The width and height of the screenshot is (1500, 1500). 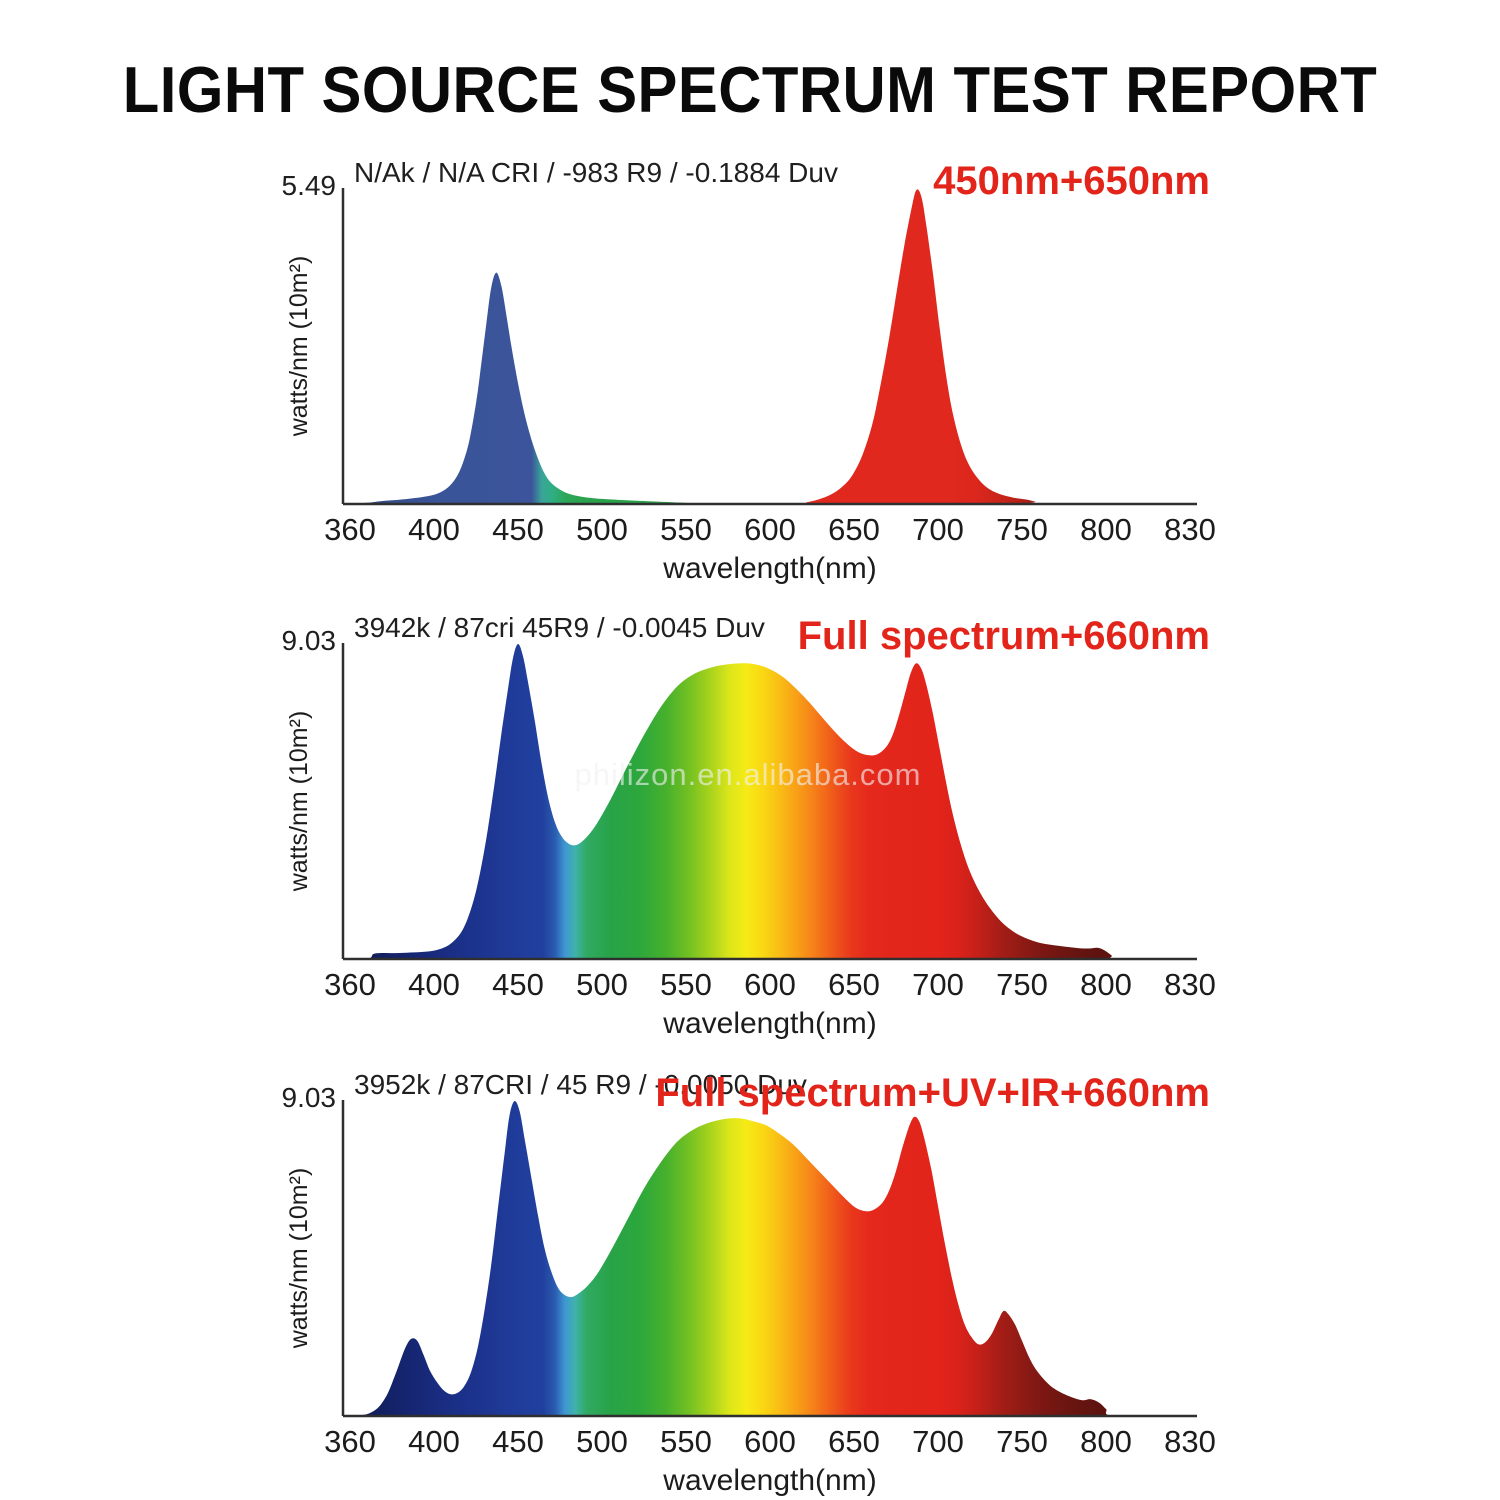 What do you see at coordinates (748, 774) in the screenshot?
I see `watermark-text: philizon.en.alibaba.com` at bounding box center [748, 774].